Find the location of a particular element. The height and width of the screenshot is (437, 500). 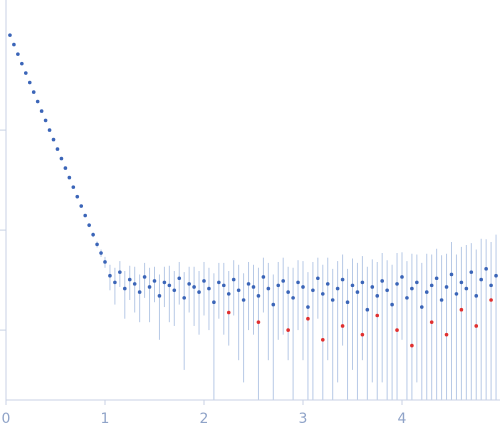

x-tick-label: 1 is located at coordinates (105, 419).